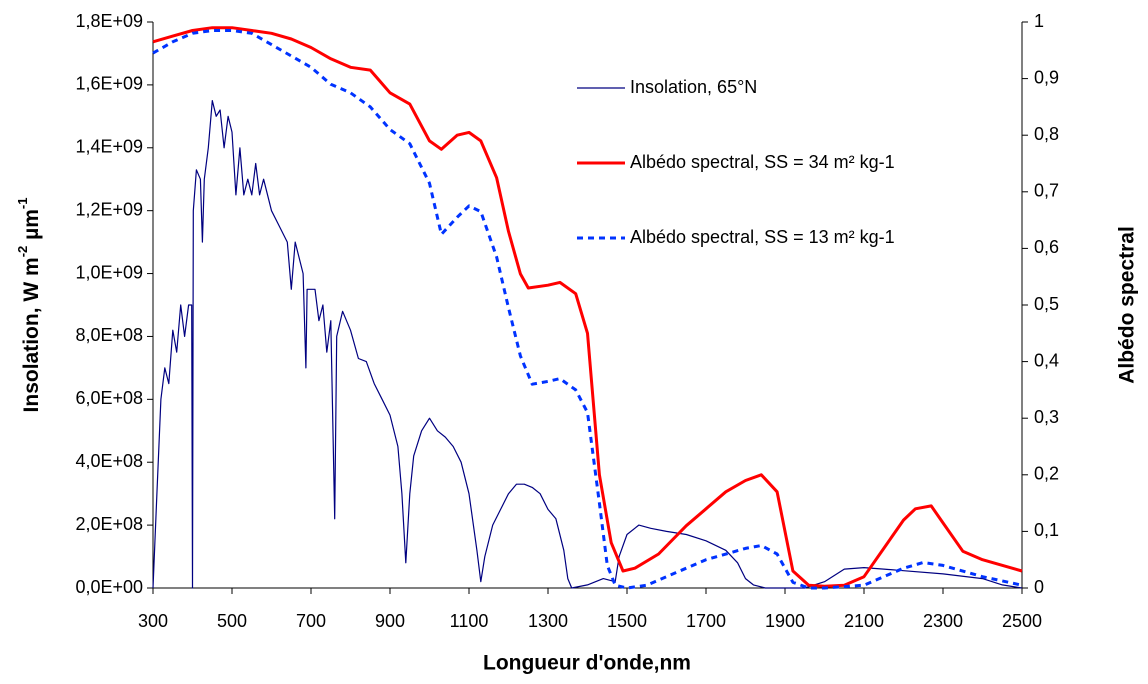 Image resolution: width=1148 pixels, height=684 pixels. Describe the element at coordinates (1127, 305) in the screenshot. I see `y2-axis-label: Albédo spectral` at that location.